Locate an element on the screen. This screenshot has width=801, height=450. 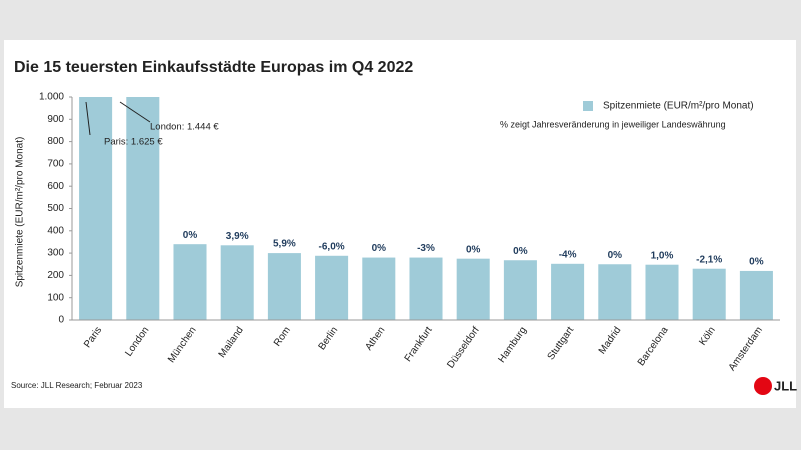
source: Source: JLL Research; Februar 2023 is located at coordinates (77, 385).